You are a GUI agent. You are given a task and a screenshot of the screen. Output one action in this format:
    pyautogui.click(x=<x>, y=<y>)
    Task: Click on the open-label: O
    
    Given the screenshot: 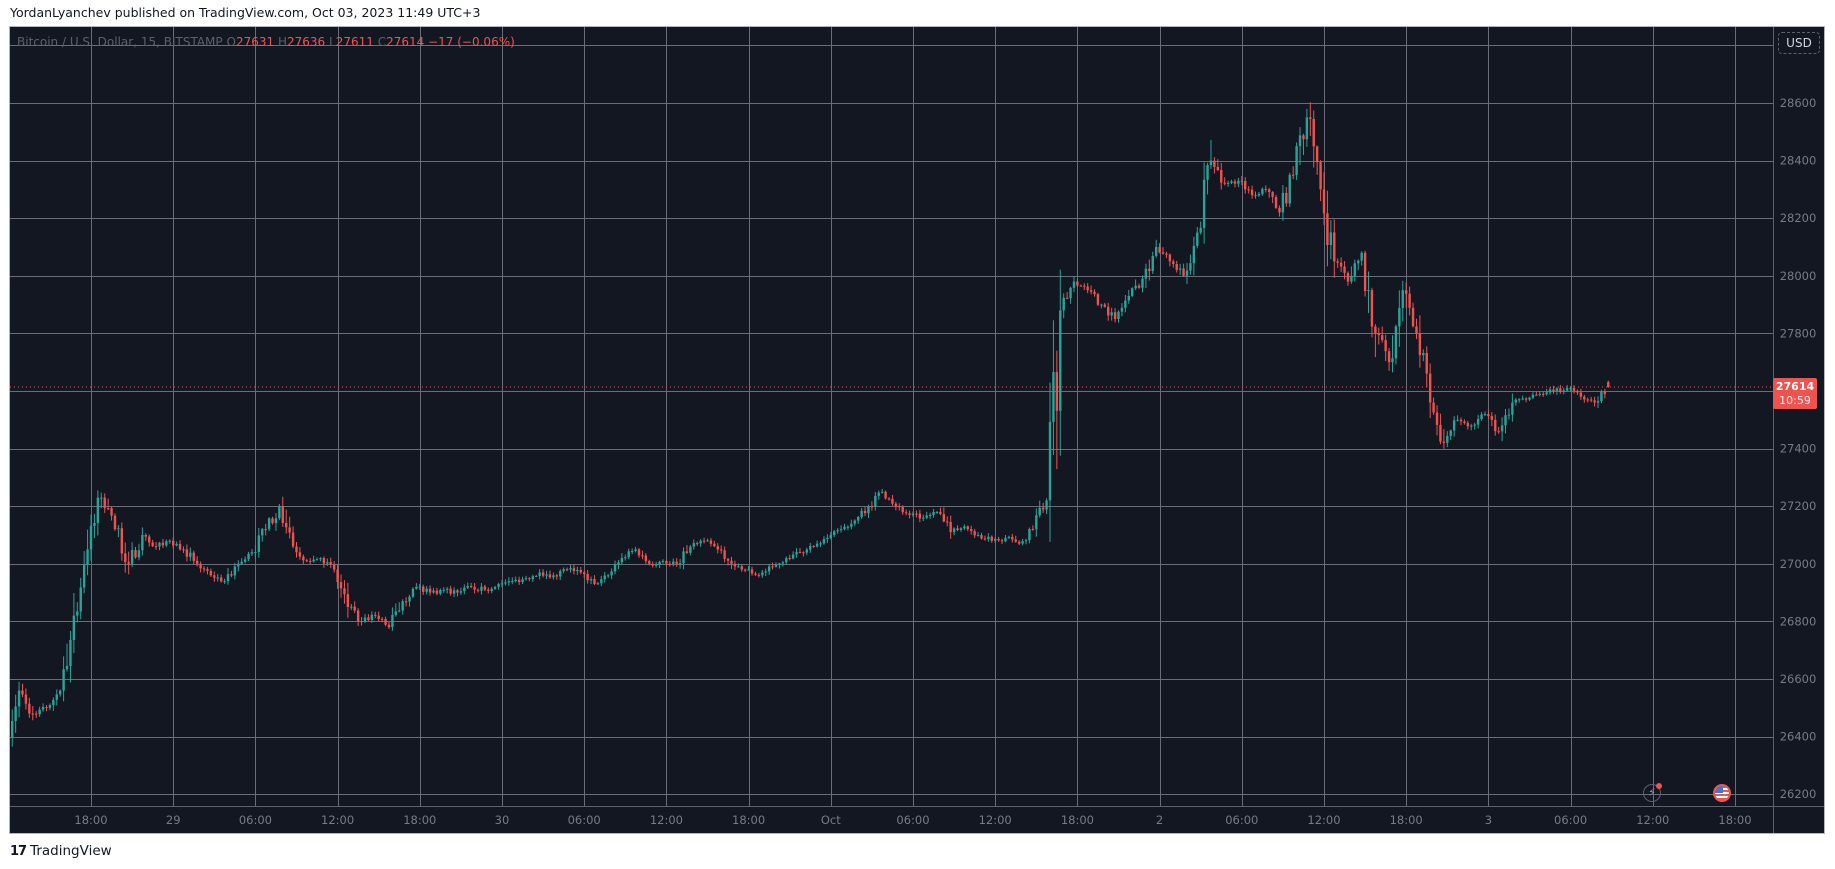 What is the action you would take?
    pyautogui.click(x=231, y=42)
    